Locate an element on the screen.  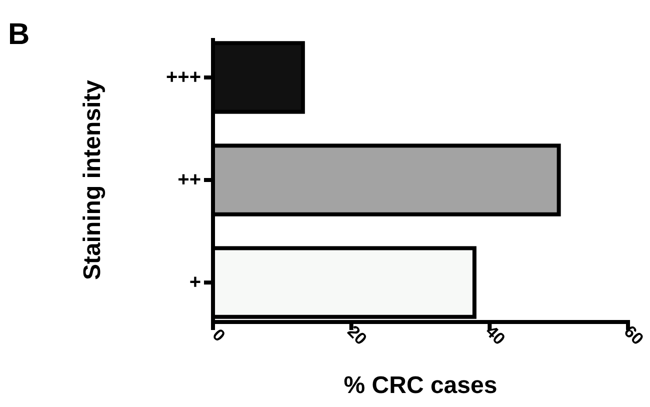
y-axis-title: Staining intensity is located at coordinates (92, 179).